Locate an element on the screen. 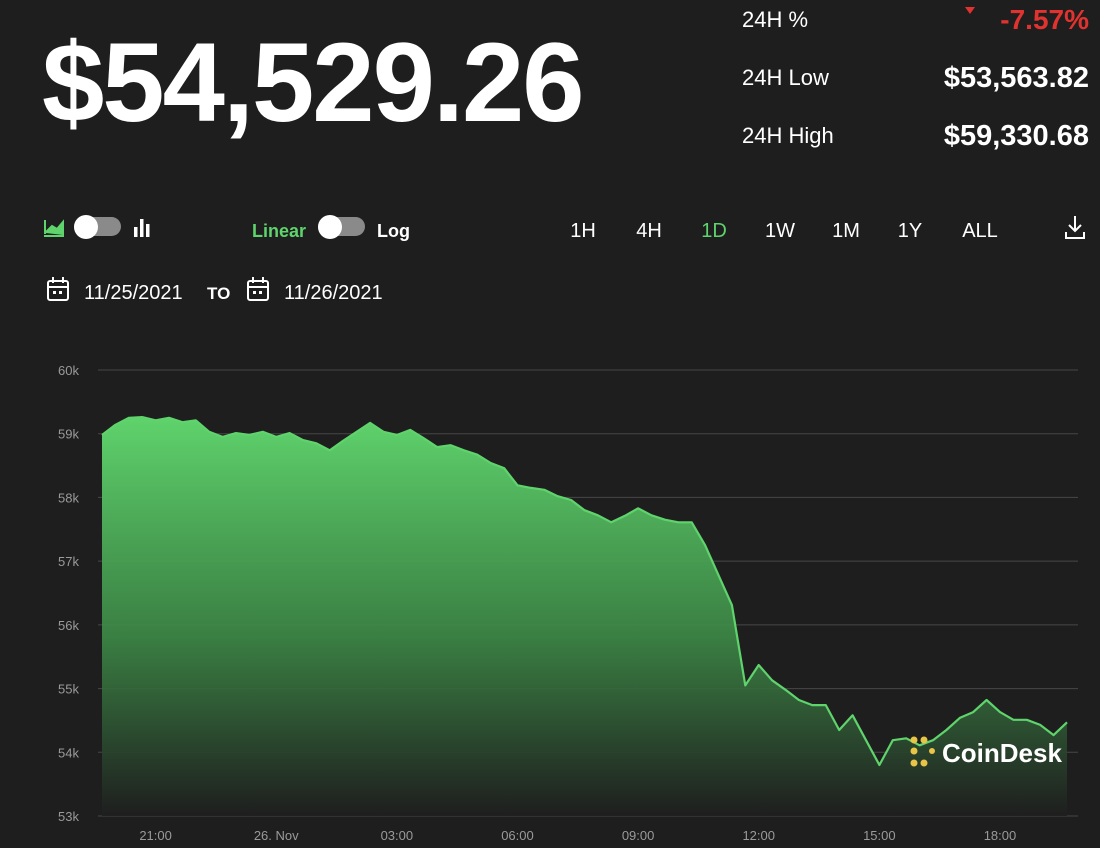  price: $54,529.26 is located at coordinates (312, 82).